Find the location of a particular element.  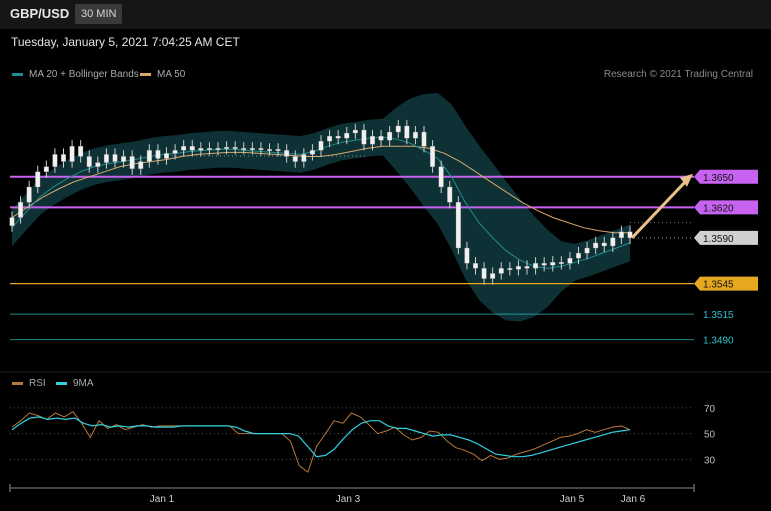

legend-9ma: 9MA is located at coordinates (75, 383).